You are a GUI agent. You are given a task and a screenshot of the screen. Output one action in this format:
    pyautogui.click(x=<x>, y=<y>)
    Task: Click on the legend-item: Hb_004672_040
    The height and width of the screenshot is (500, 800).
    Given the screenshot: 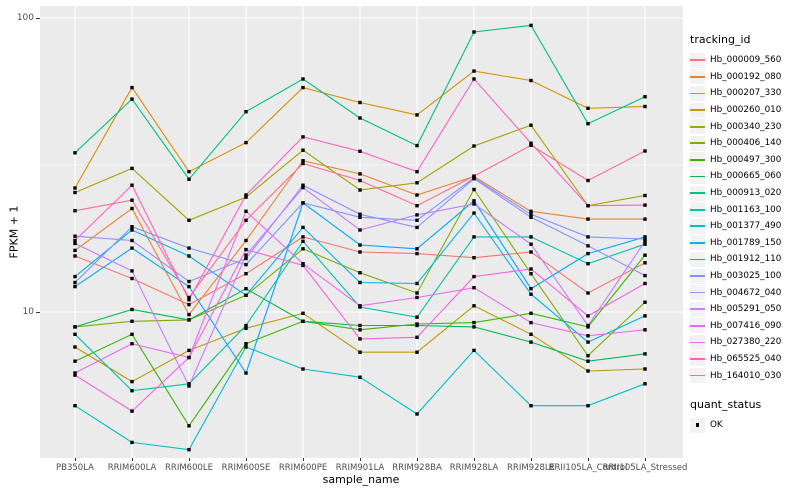 What is the action you would take?
    pyautogui.click(x=744, y=292)
    